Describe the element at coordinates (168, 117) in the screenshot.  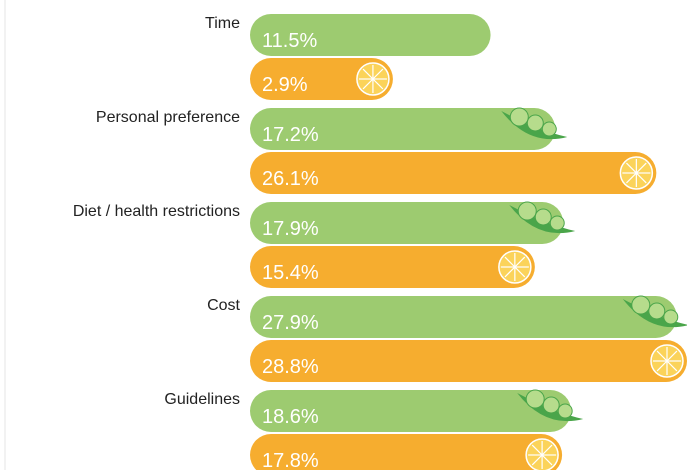
I see `category-label: Personal preference` at that location.